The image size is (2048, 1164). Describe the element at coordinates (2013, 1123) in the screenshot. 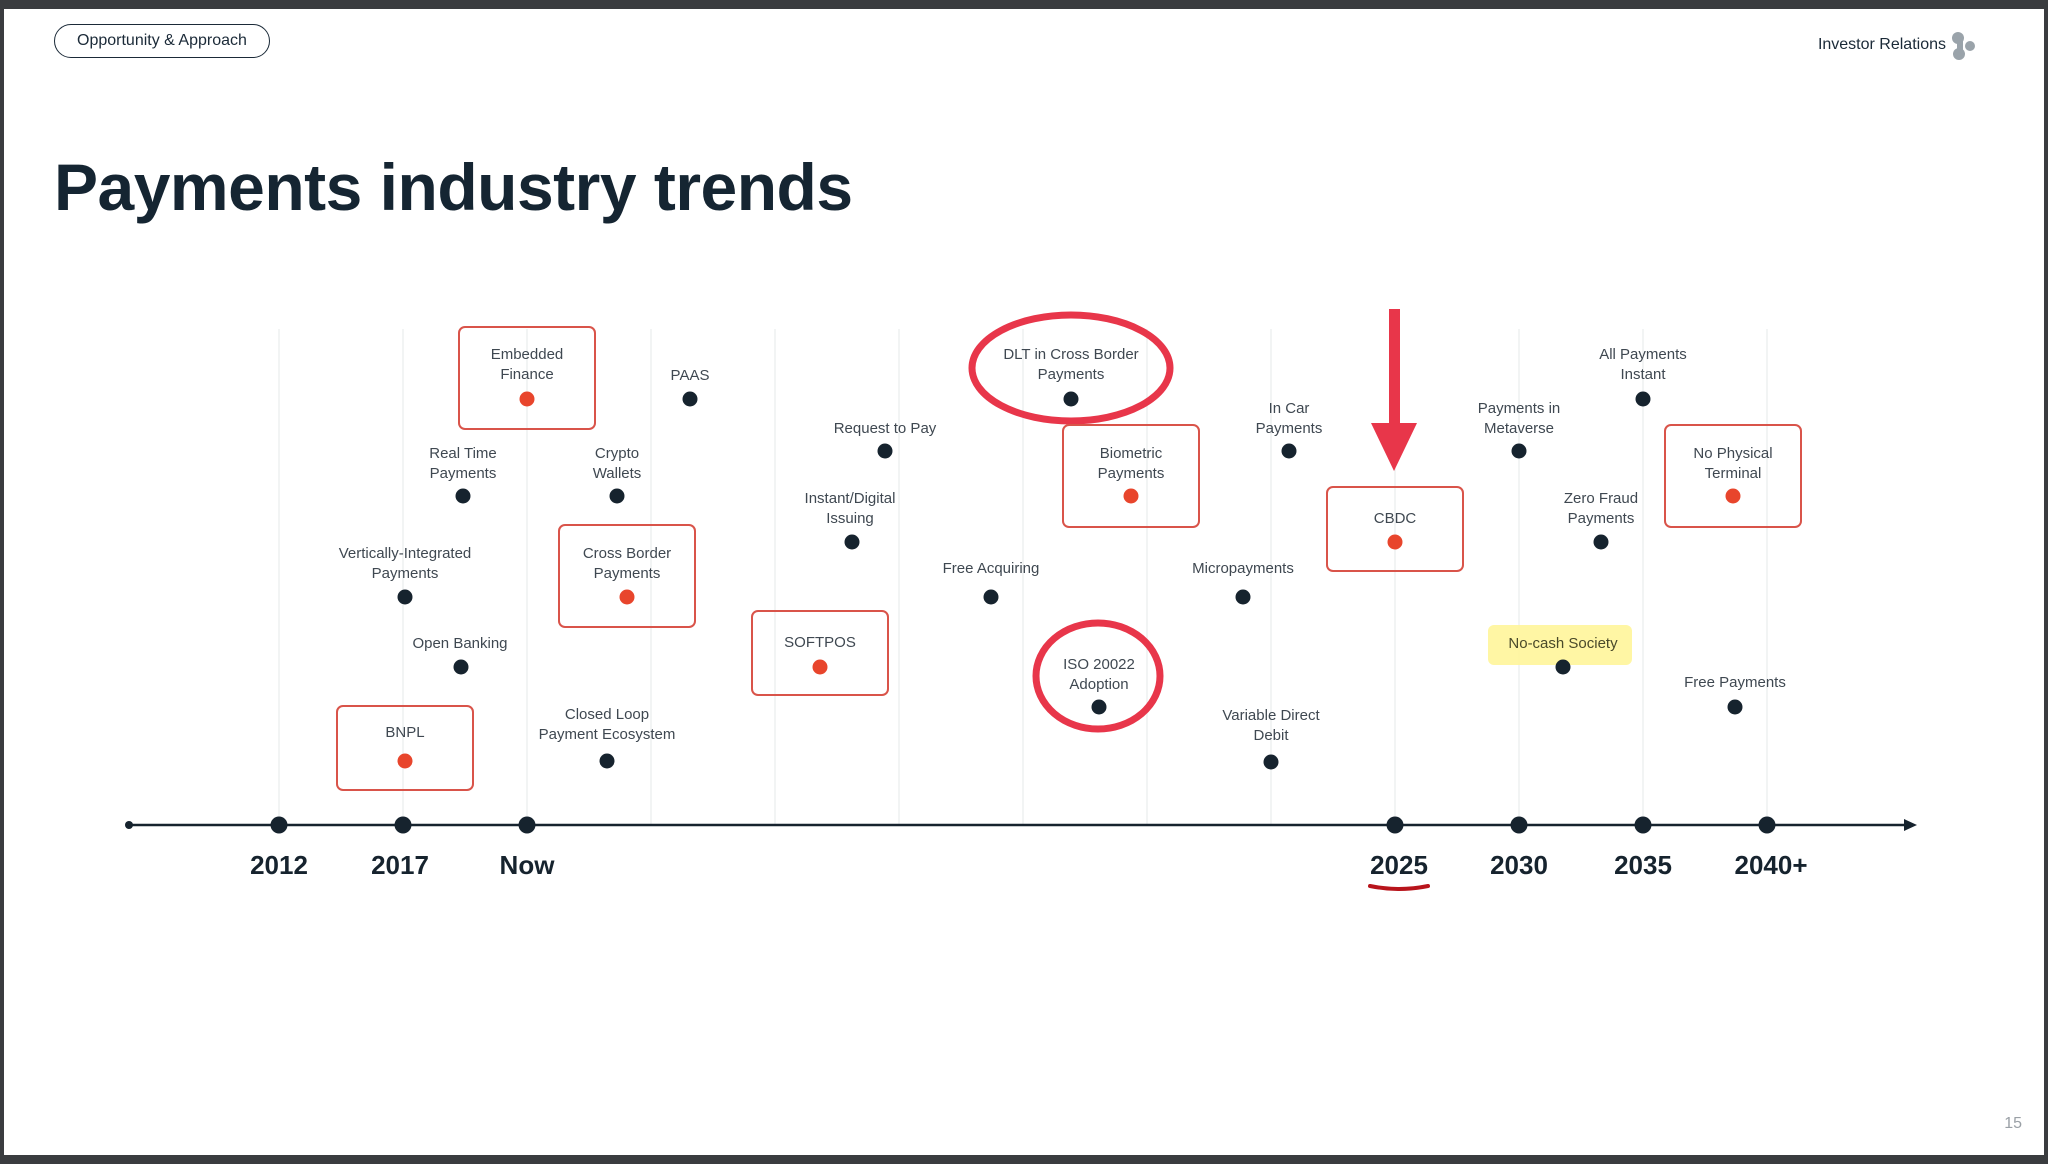

I see `page-number: 15` at that location.